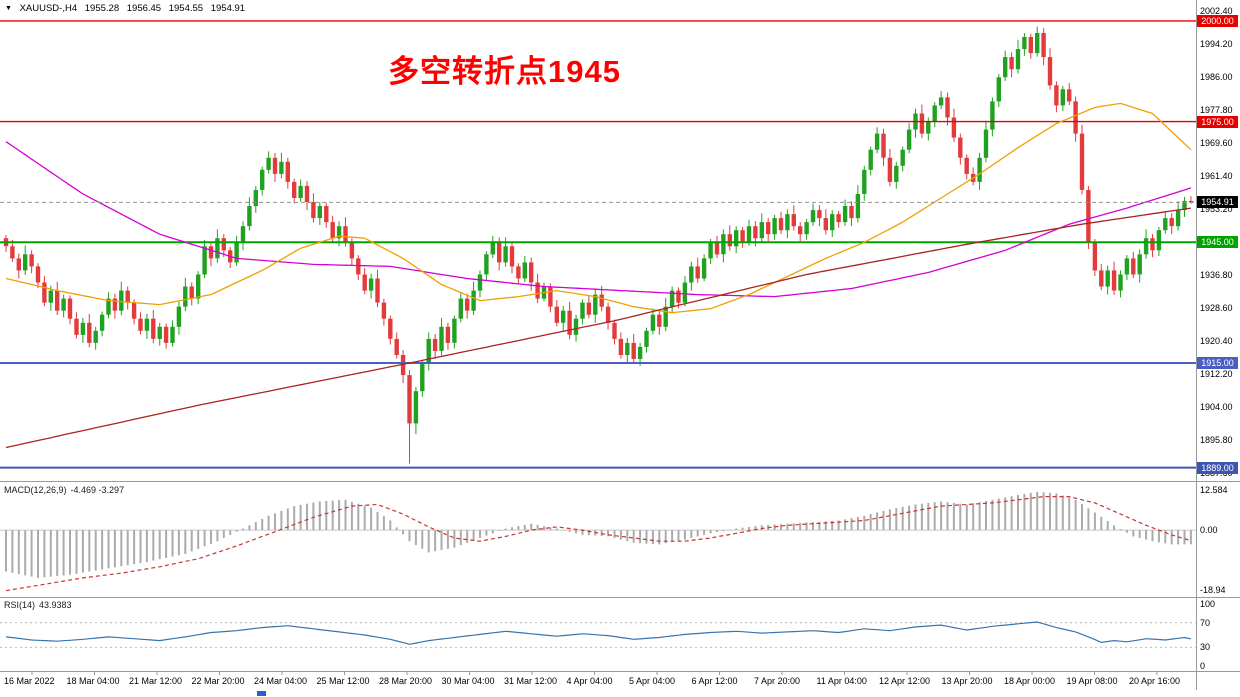 Image resolution: width=1240 pixels, height=697 pixels. I want to click on rsi-axis-label: 100, so click(1208, 604).